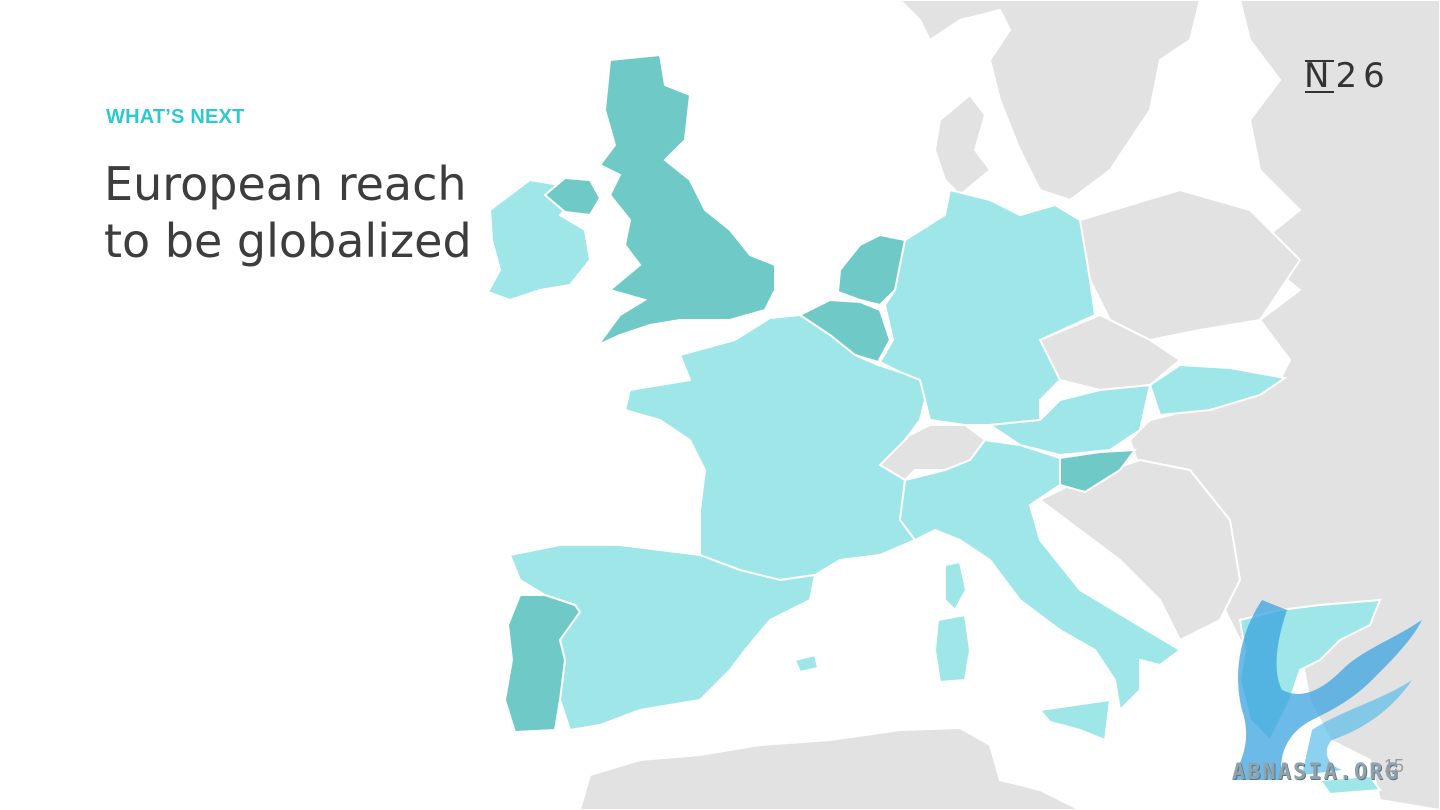  Describe the element at coordinates (1050, 101) in the screenshot. I see `map-scandinavia` at that location.